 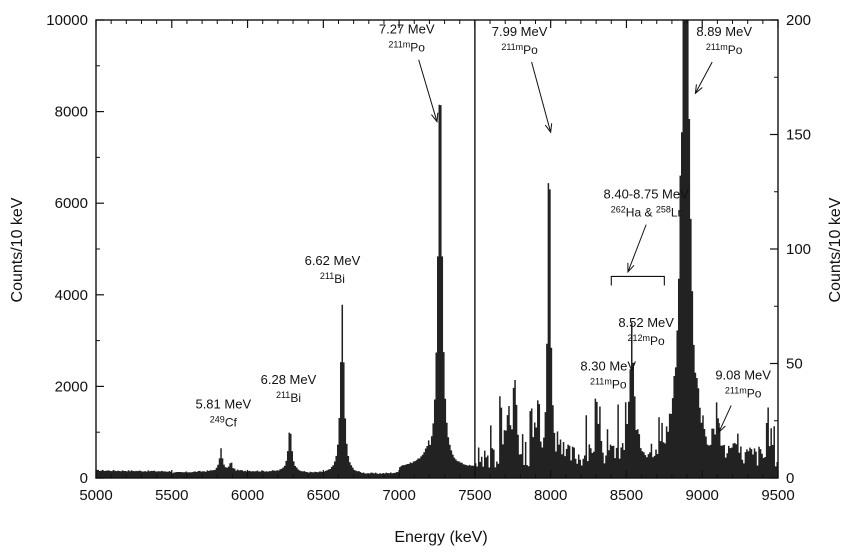 I want to click on peak-annotation-6: 8.40-8.75 MeV 262Ha & 258Lr, so click(x=647, y=236).